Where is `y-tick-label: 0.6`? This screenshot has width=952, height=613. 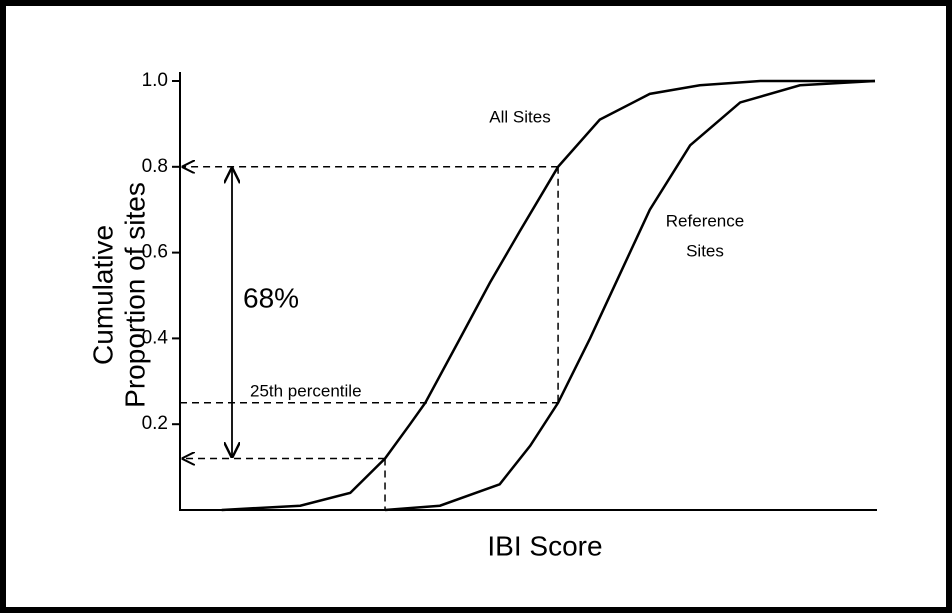 y-tick-label: 0.6 is located at coordinates (155, 252).